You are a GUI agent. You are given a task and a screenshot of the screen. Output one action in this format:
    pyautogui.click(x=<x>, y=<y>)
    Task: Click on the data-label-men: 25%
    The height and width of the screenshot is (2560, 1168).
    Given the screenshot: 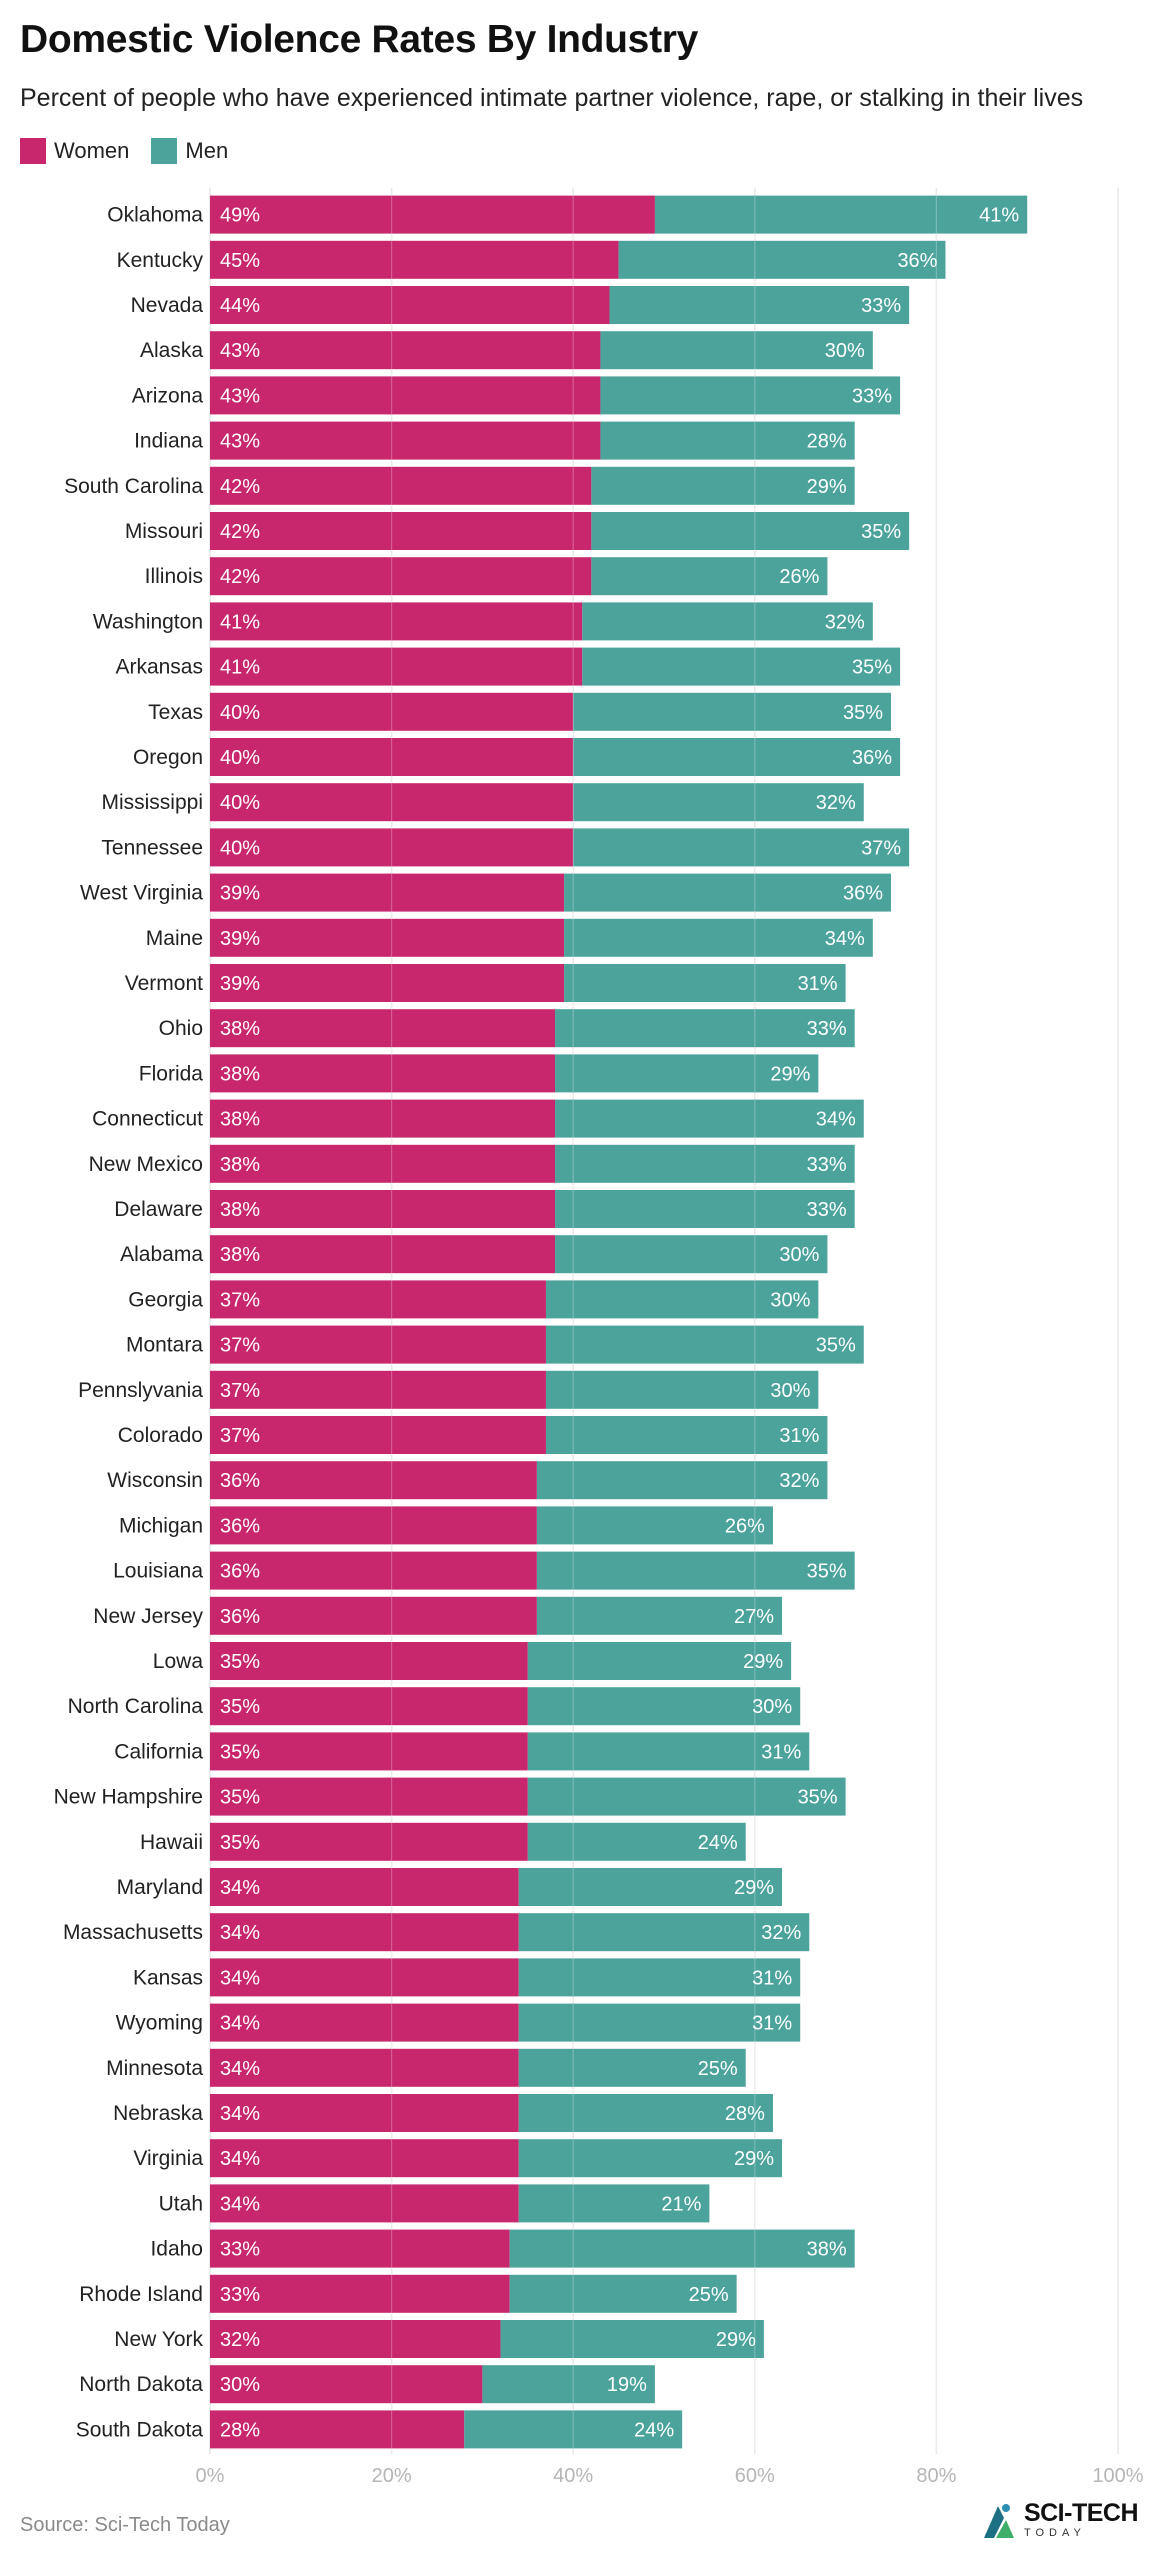 What is the action you would take?
    pyautogui.click(x=709, y=2295)
    